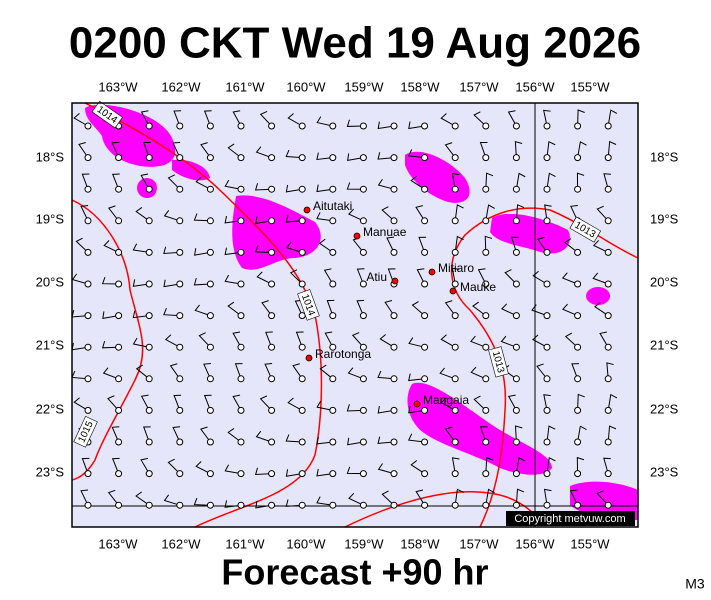 The height and width of the screenshot is (600, 711). What do you see at coordinates (343, 354) in the screenshot?
I see `island-name: Rarotonga` at bounding box center [343, 354].